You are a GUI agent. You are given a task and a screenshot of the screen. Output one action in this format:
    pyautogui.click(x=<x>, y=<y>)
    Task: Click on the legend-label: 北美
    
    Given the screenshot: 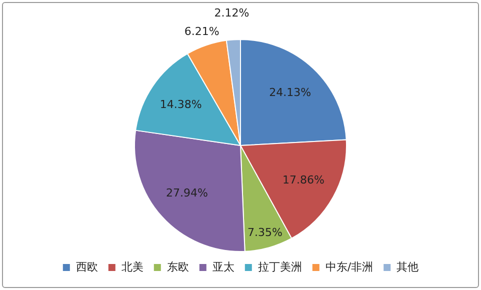 What is the action you would take?
    pyautogui.click(x=132, y=267)
    